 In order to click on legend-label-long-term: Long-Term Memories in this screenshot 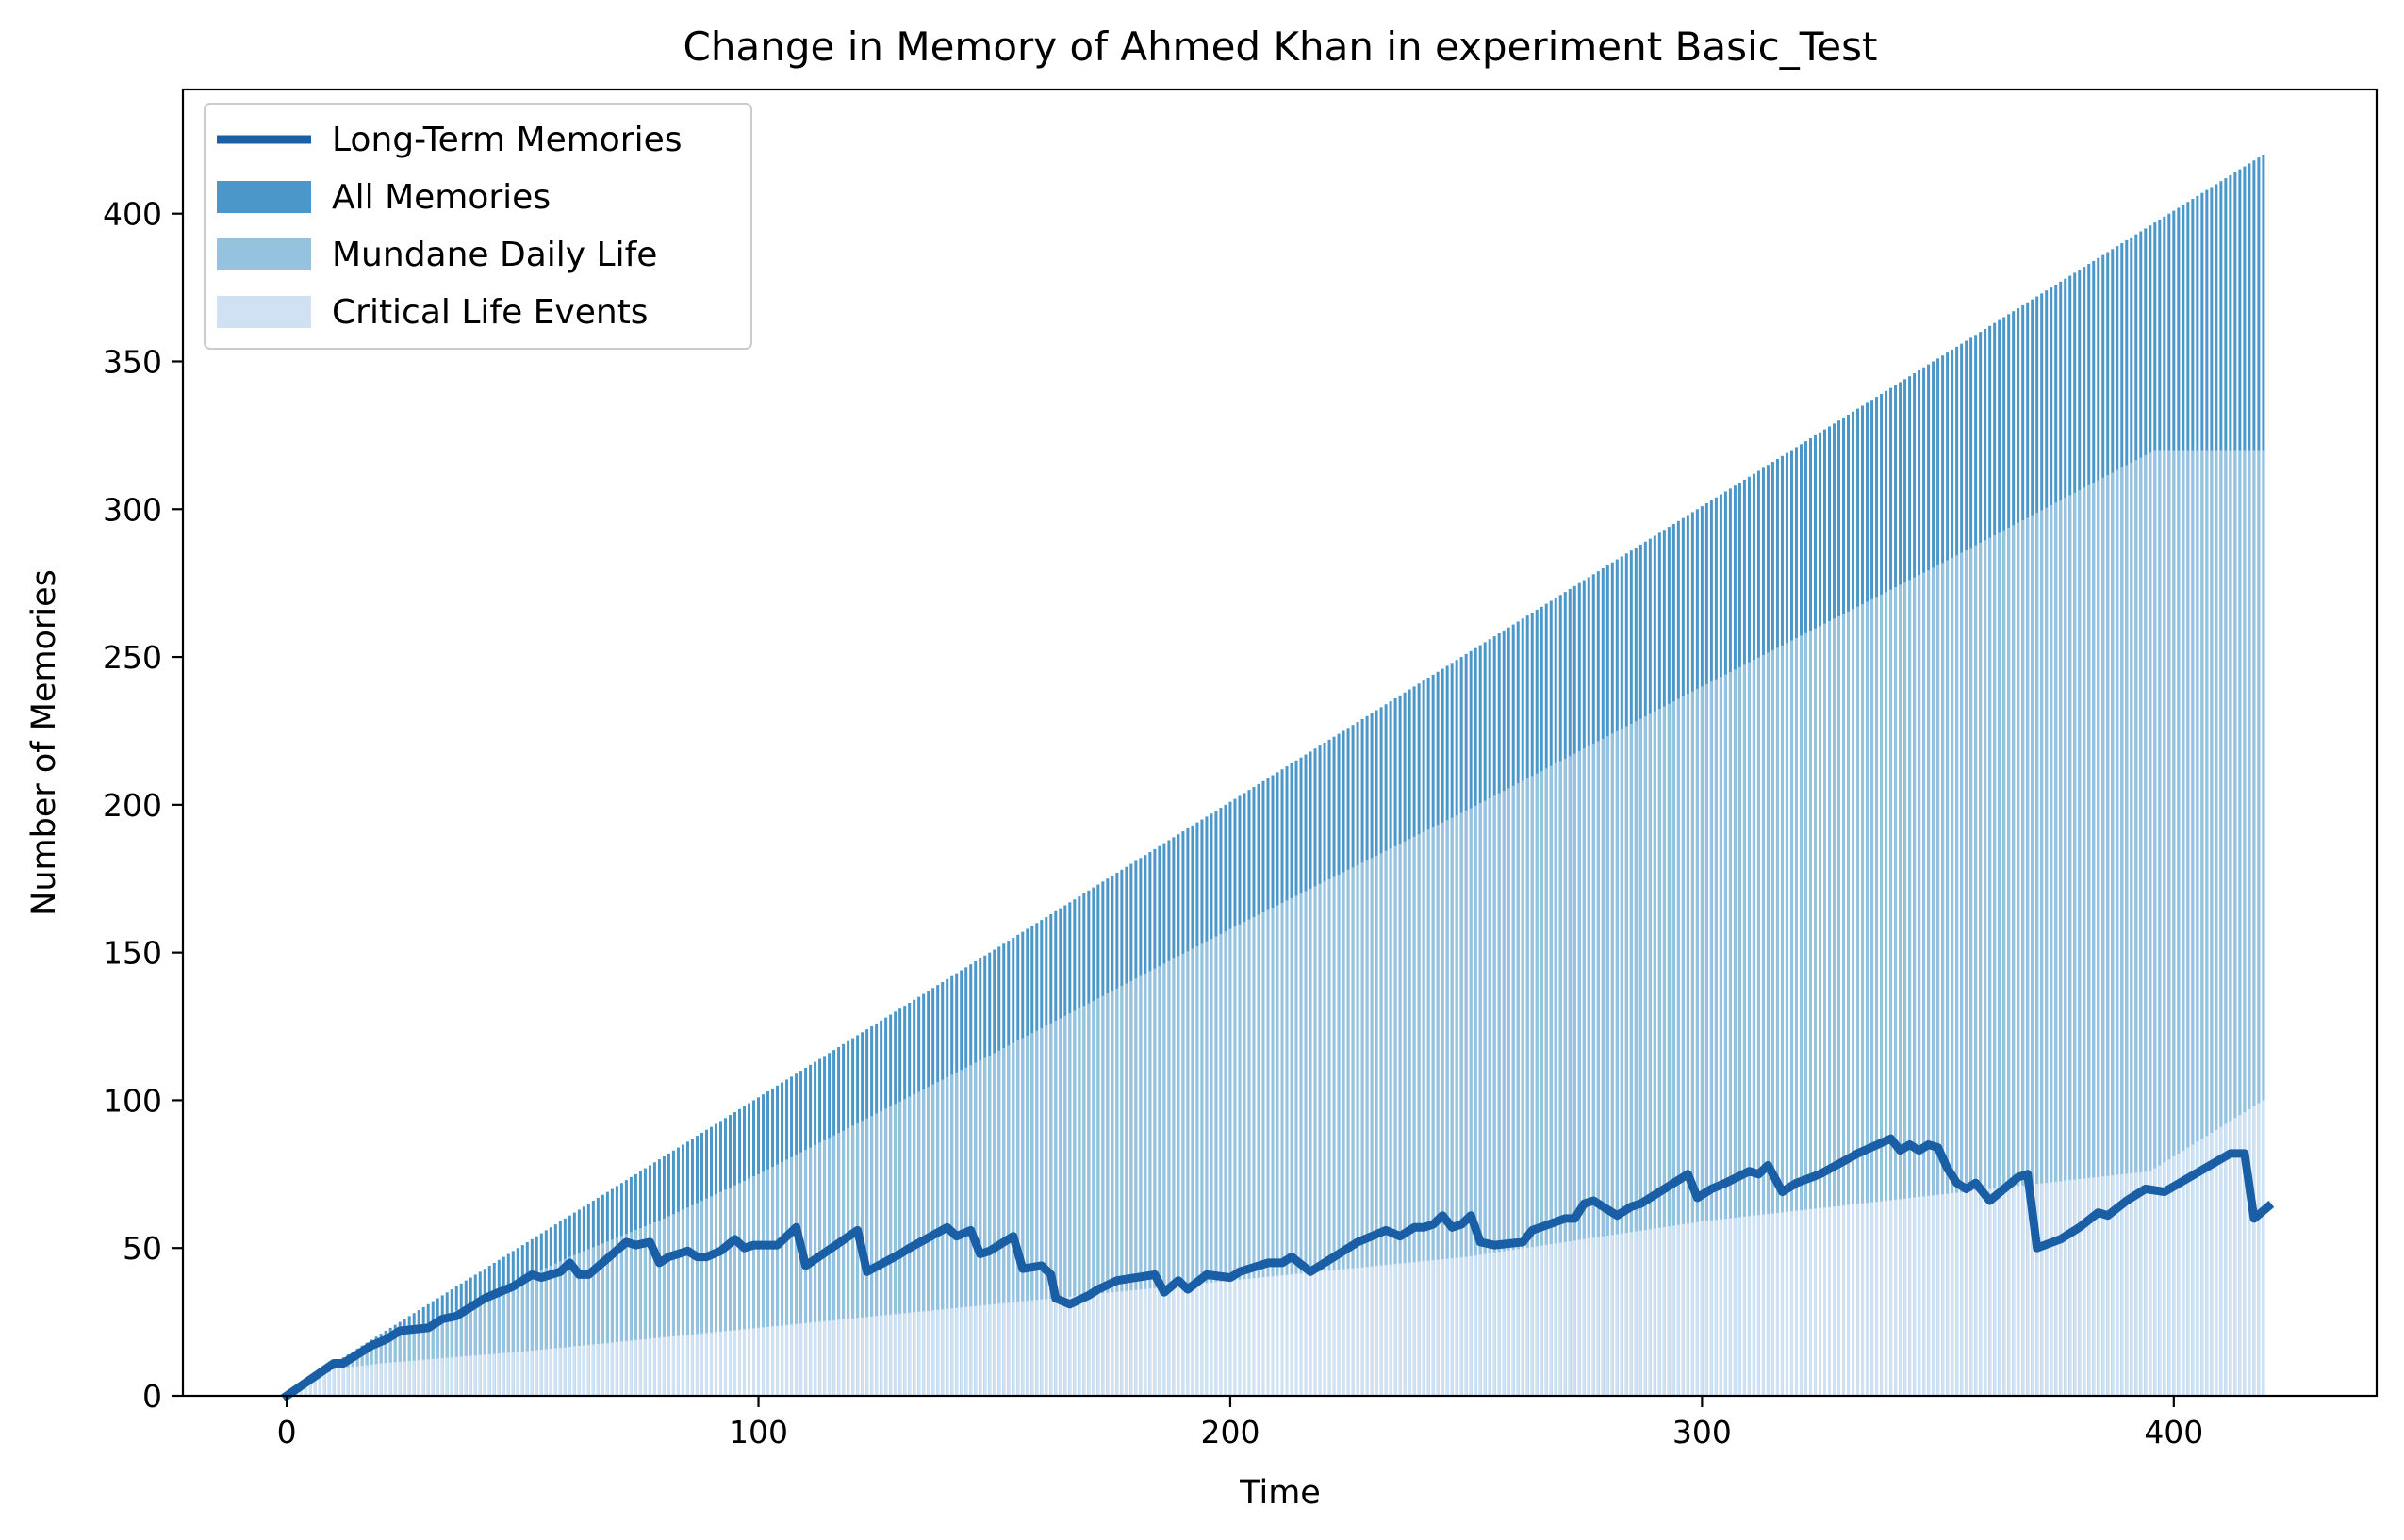, I will do `click(507, 140)`.